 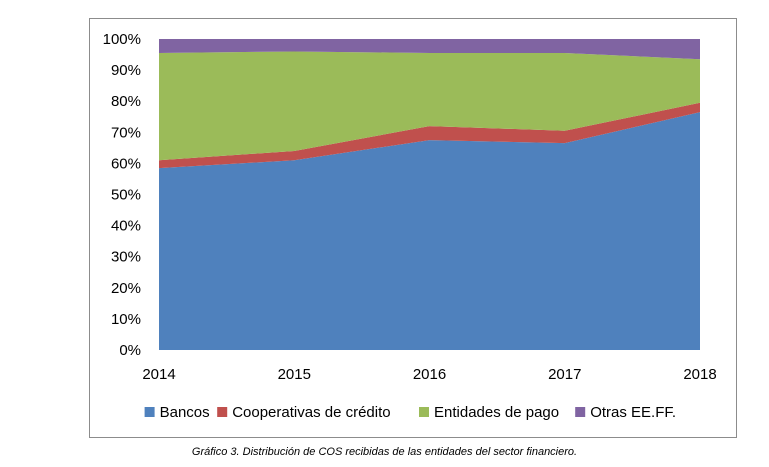 I want to click on y-axis-tick-labels: 0% 10% 20% 30% 40% 50% 60% 70% 80% 90% 100%, so click(x=122, y=195).